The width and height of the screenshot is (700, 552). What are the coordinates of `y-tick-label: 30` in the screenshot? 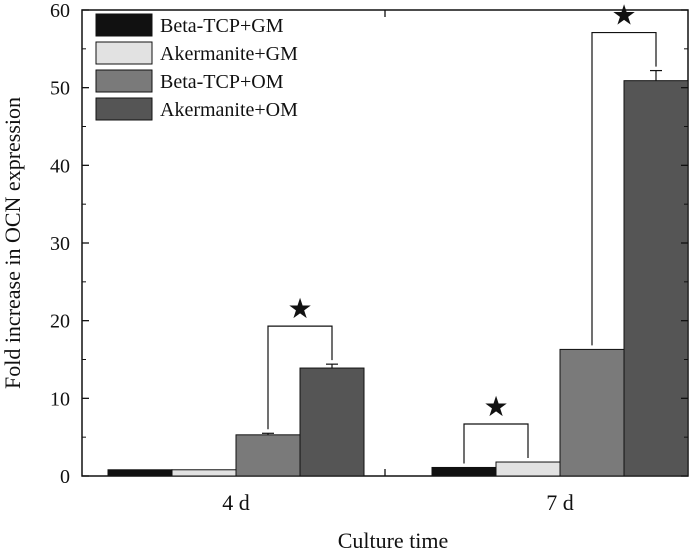 It's located at (60, 244).